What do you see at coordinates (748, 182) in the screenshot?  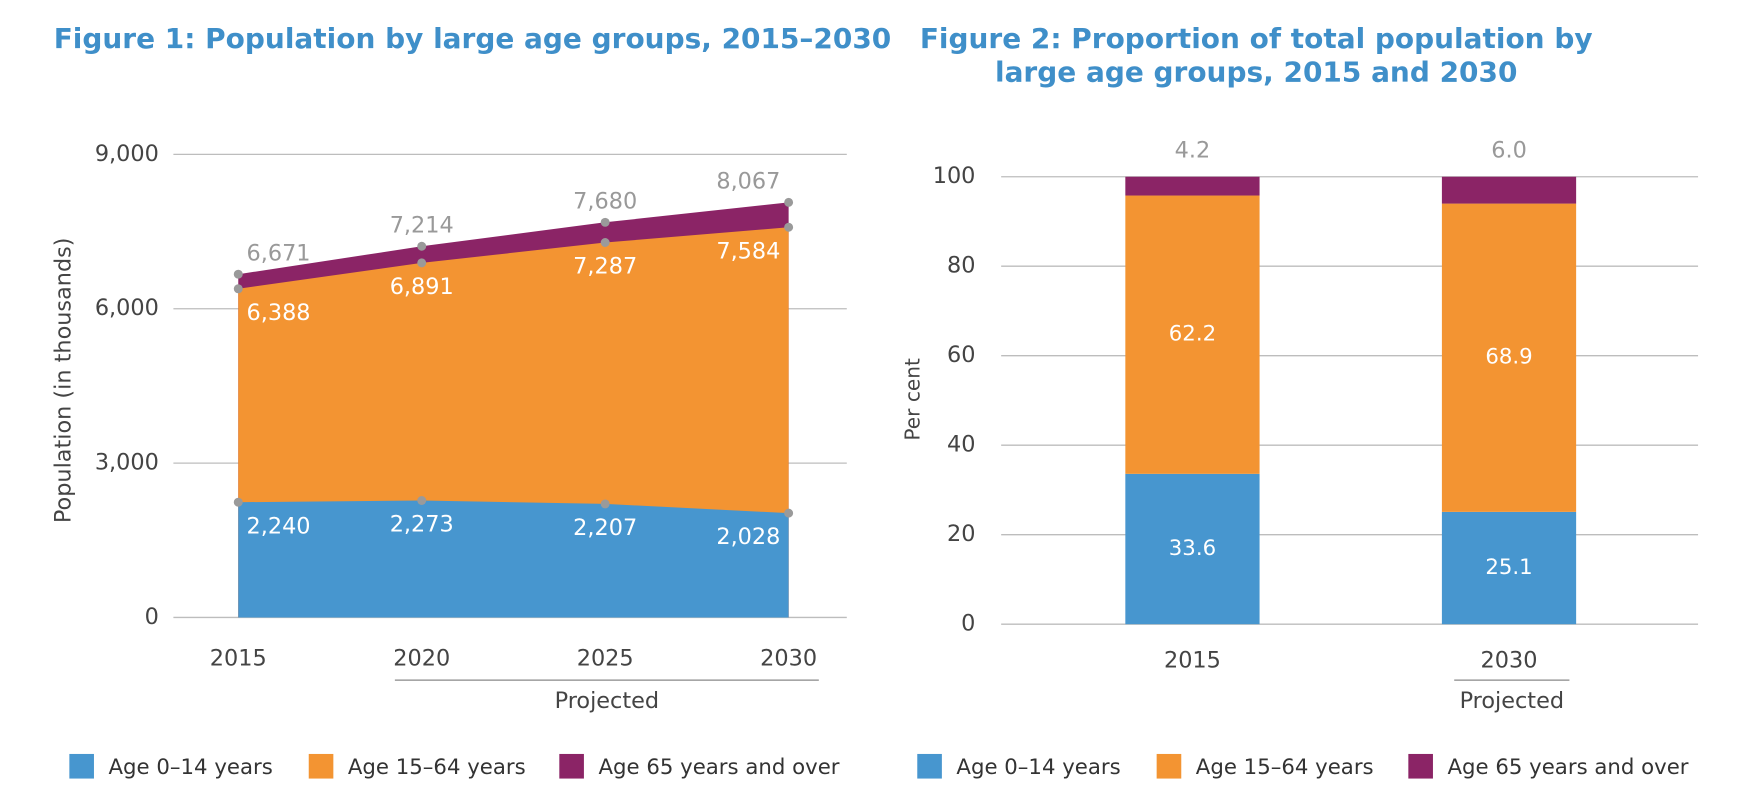 I see `value-label: 8,067` at bounding box center [748, 182].